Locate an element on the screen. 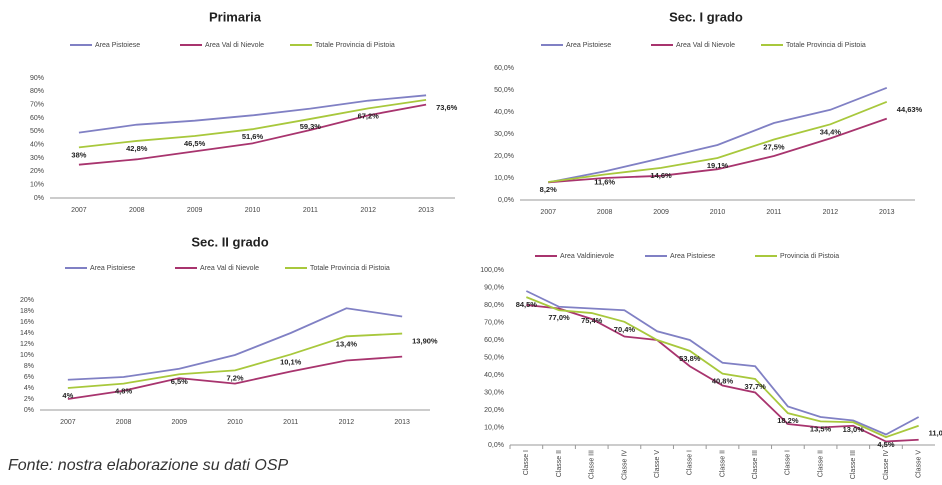  data-label: 14,6% is located at coordinates (661, 175).